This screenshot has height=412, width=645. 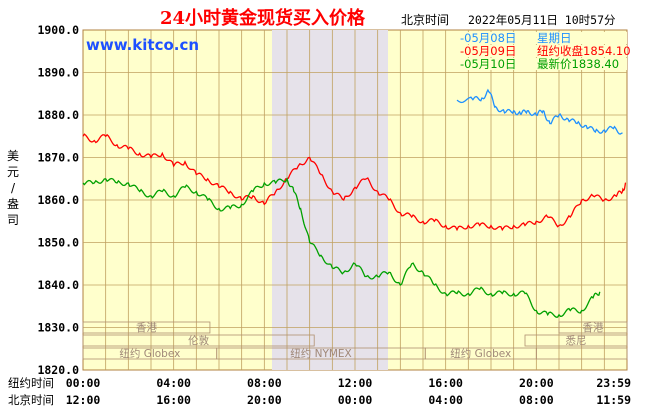 I want to click on market-london-bar, so click(x=198, y=340).